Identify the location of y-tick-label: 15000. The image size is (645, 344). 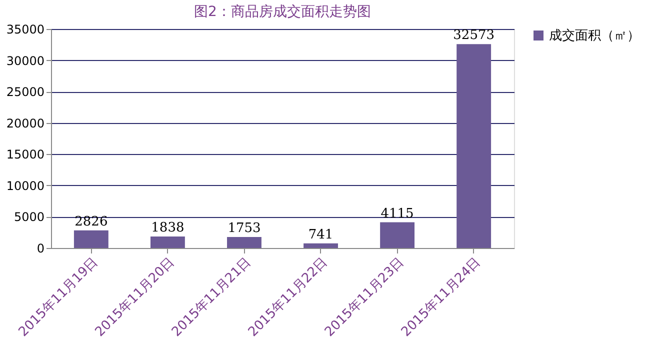
(25, 155).